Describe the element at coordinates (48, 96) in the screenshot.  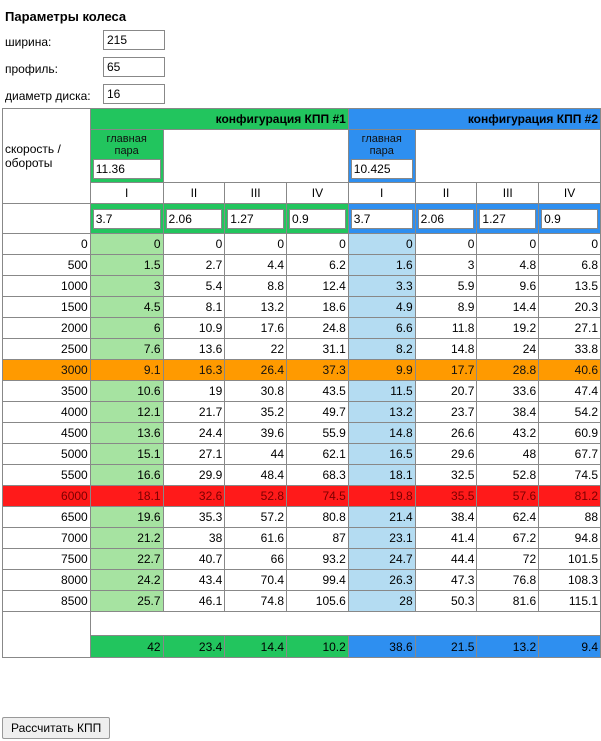
I see `disc-diameter-label: диаметр диска:` at that location.